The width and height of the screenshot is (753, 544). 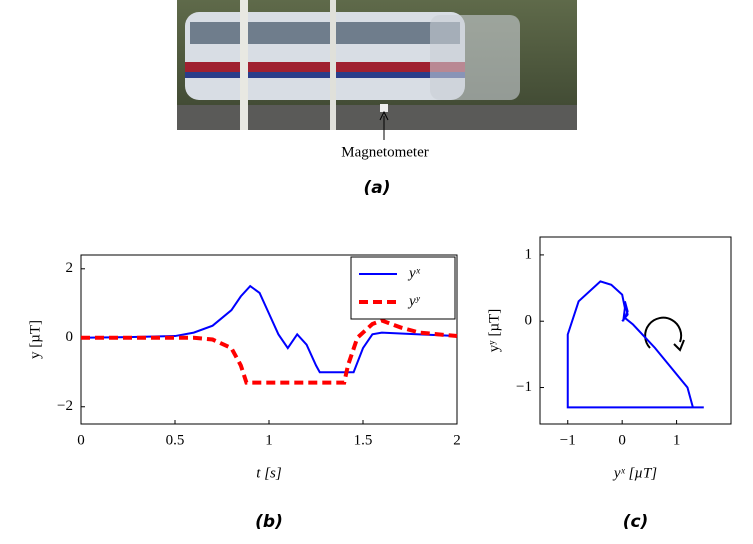 What do you see at coordinates (494, 331) in the screenshot?
I see `y-axis-label: yʸ [µT]` at bounding box center [494, 331].